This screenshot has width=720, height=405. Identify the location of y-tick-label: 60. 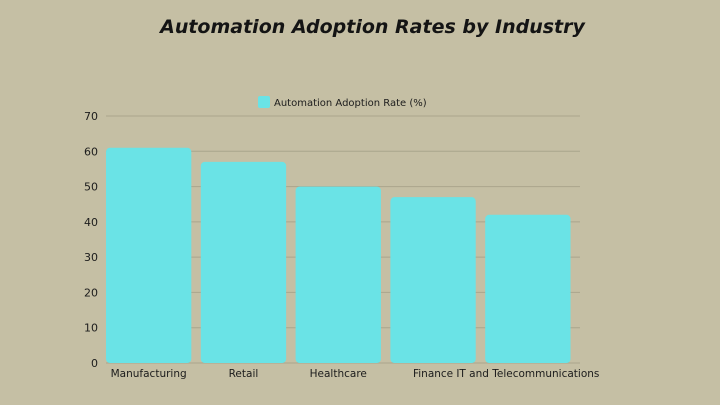
(91, 151).